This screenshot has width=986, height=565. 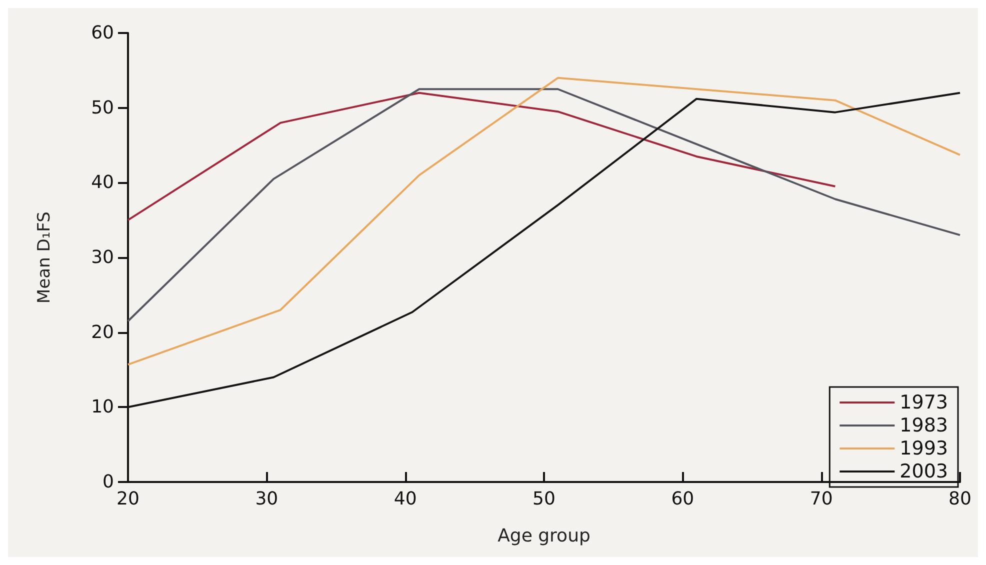 What do you see at coordinates (544, 536) in the screenshot?
I see `x-axis-title: Age group` at bounding box center [544, 536].